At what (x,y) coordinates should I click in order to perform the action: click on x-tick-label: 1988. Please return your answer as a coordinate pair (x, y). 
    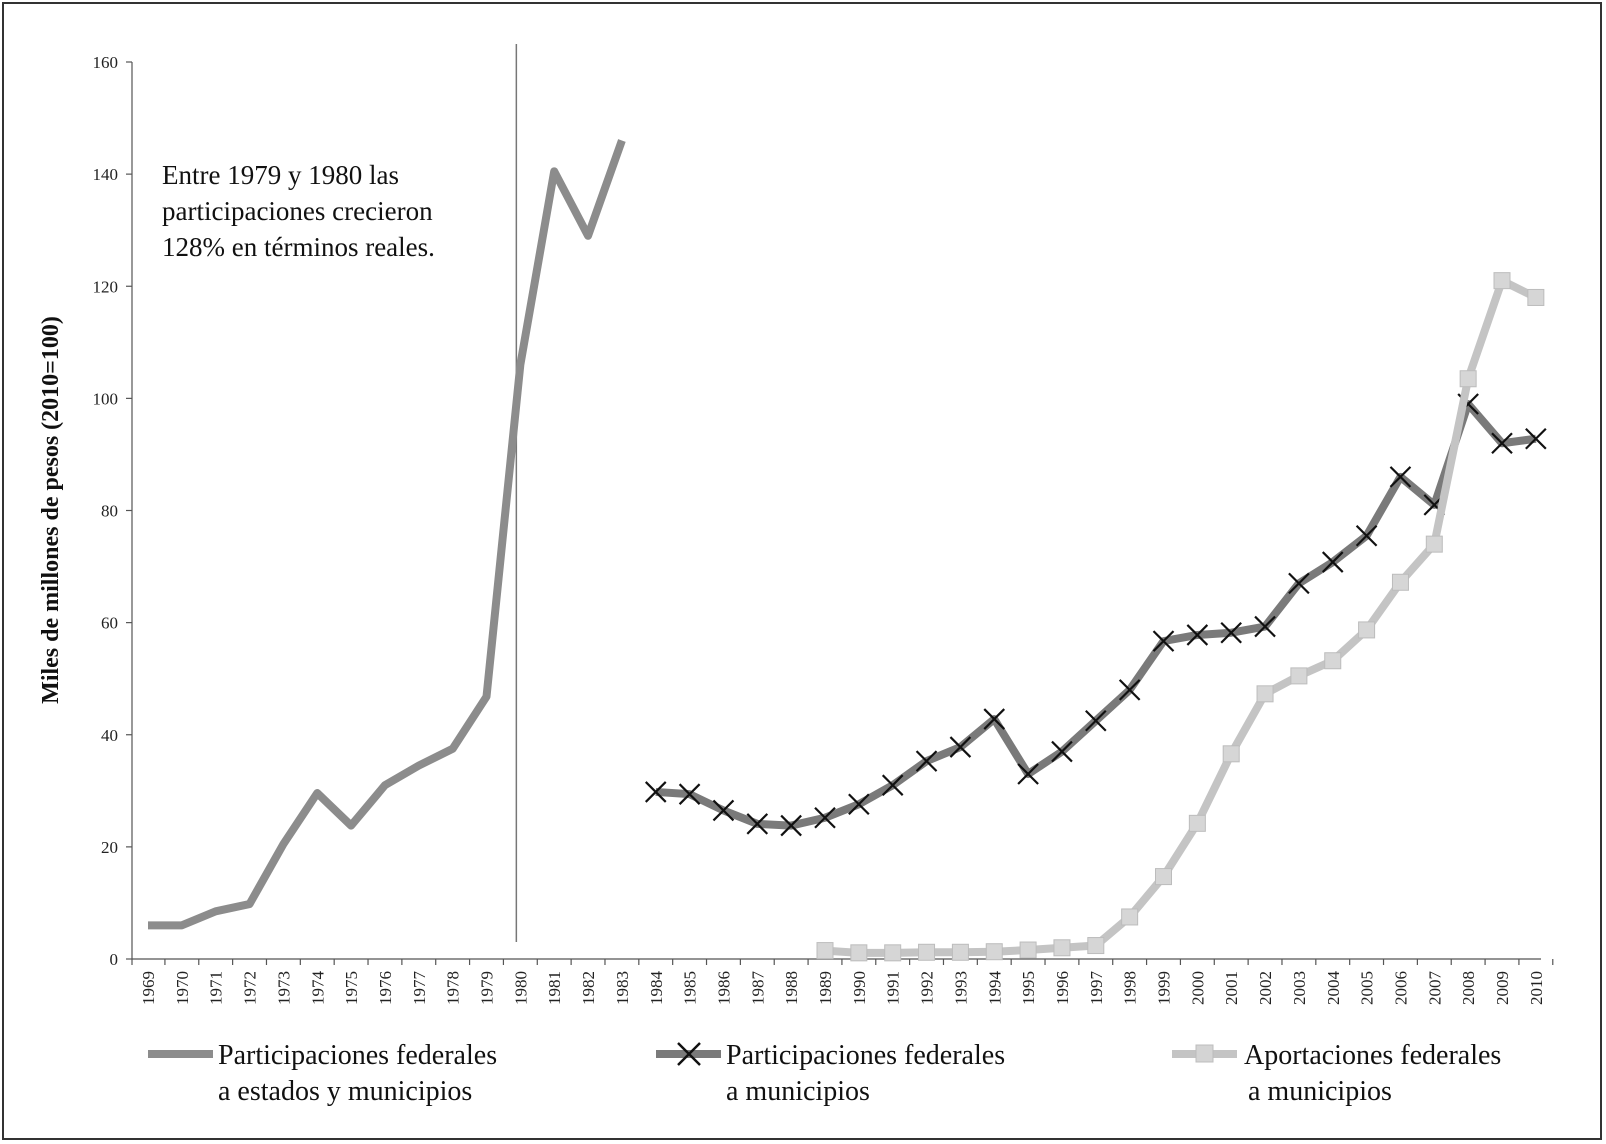
    Looking at the image, I should click on (791, 988).